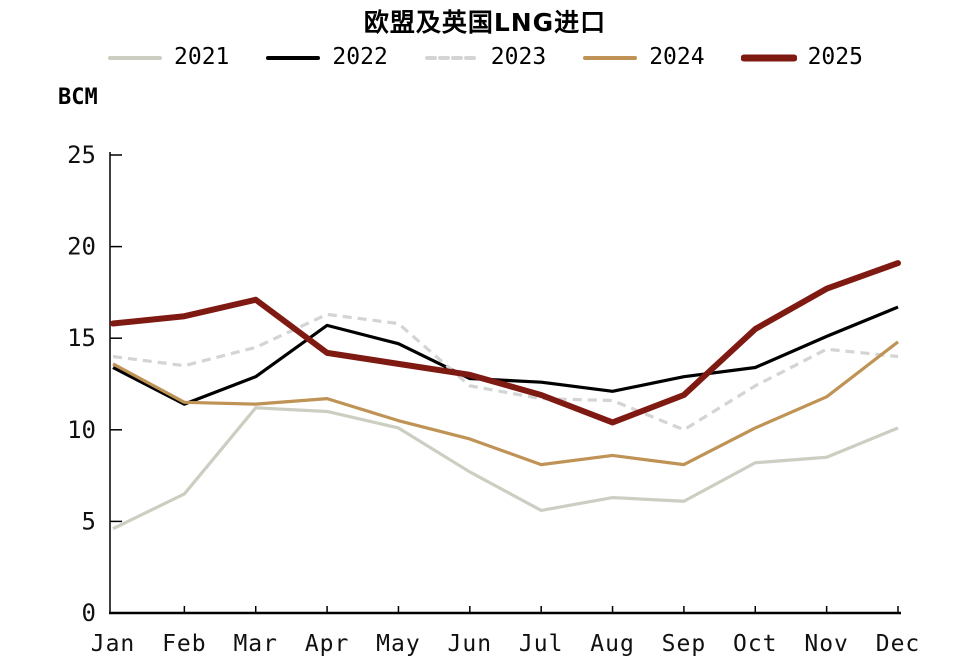 This screenshot has width=970, height=664. I want to click on legend-item-2025: 2025, so click(801, 57).